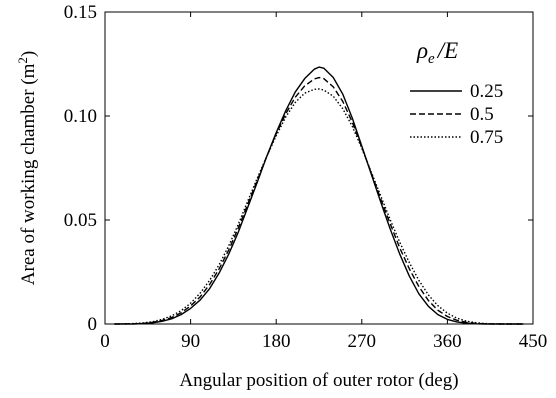 This screenshot has width=556, height=398. I want to click on legend-title-subscript: e, so click(431, 59).